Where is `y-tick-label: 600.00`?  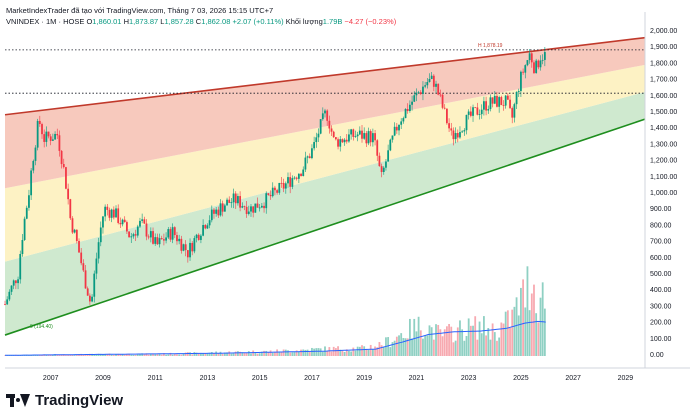
y-tick-label: 600.00 is located at coordinates (661, 258).